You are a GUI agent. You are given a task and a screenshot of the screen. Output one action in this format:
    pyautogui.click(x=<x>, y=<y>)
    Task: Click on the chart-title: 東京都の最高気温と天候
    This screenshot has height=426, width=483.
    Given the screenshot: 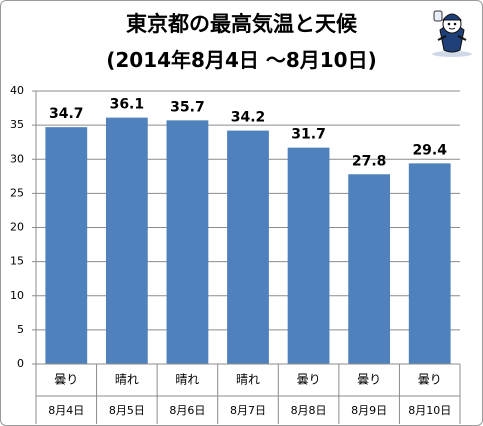 What is the action you would take?
    pyautogui.click(x=241, y=24)
    